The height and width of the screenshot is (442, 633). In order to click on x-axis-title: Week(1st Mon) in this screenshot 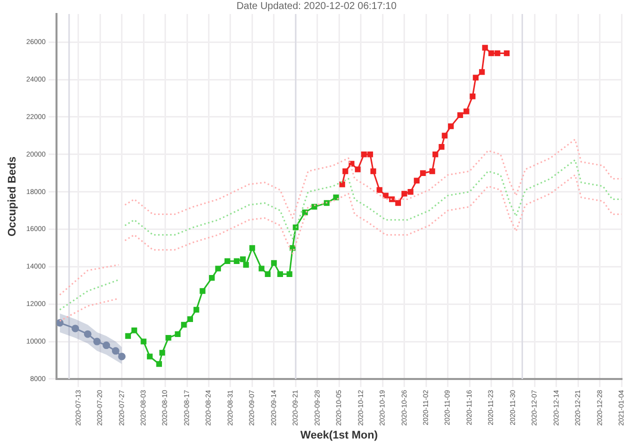, I will do `click(339, 435)`.